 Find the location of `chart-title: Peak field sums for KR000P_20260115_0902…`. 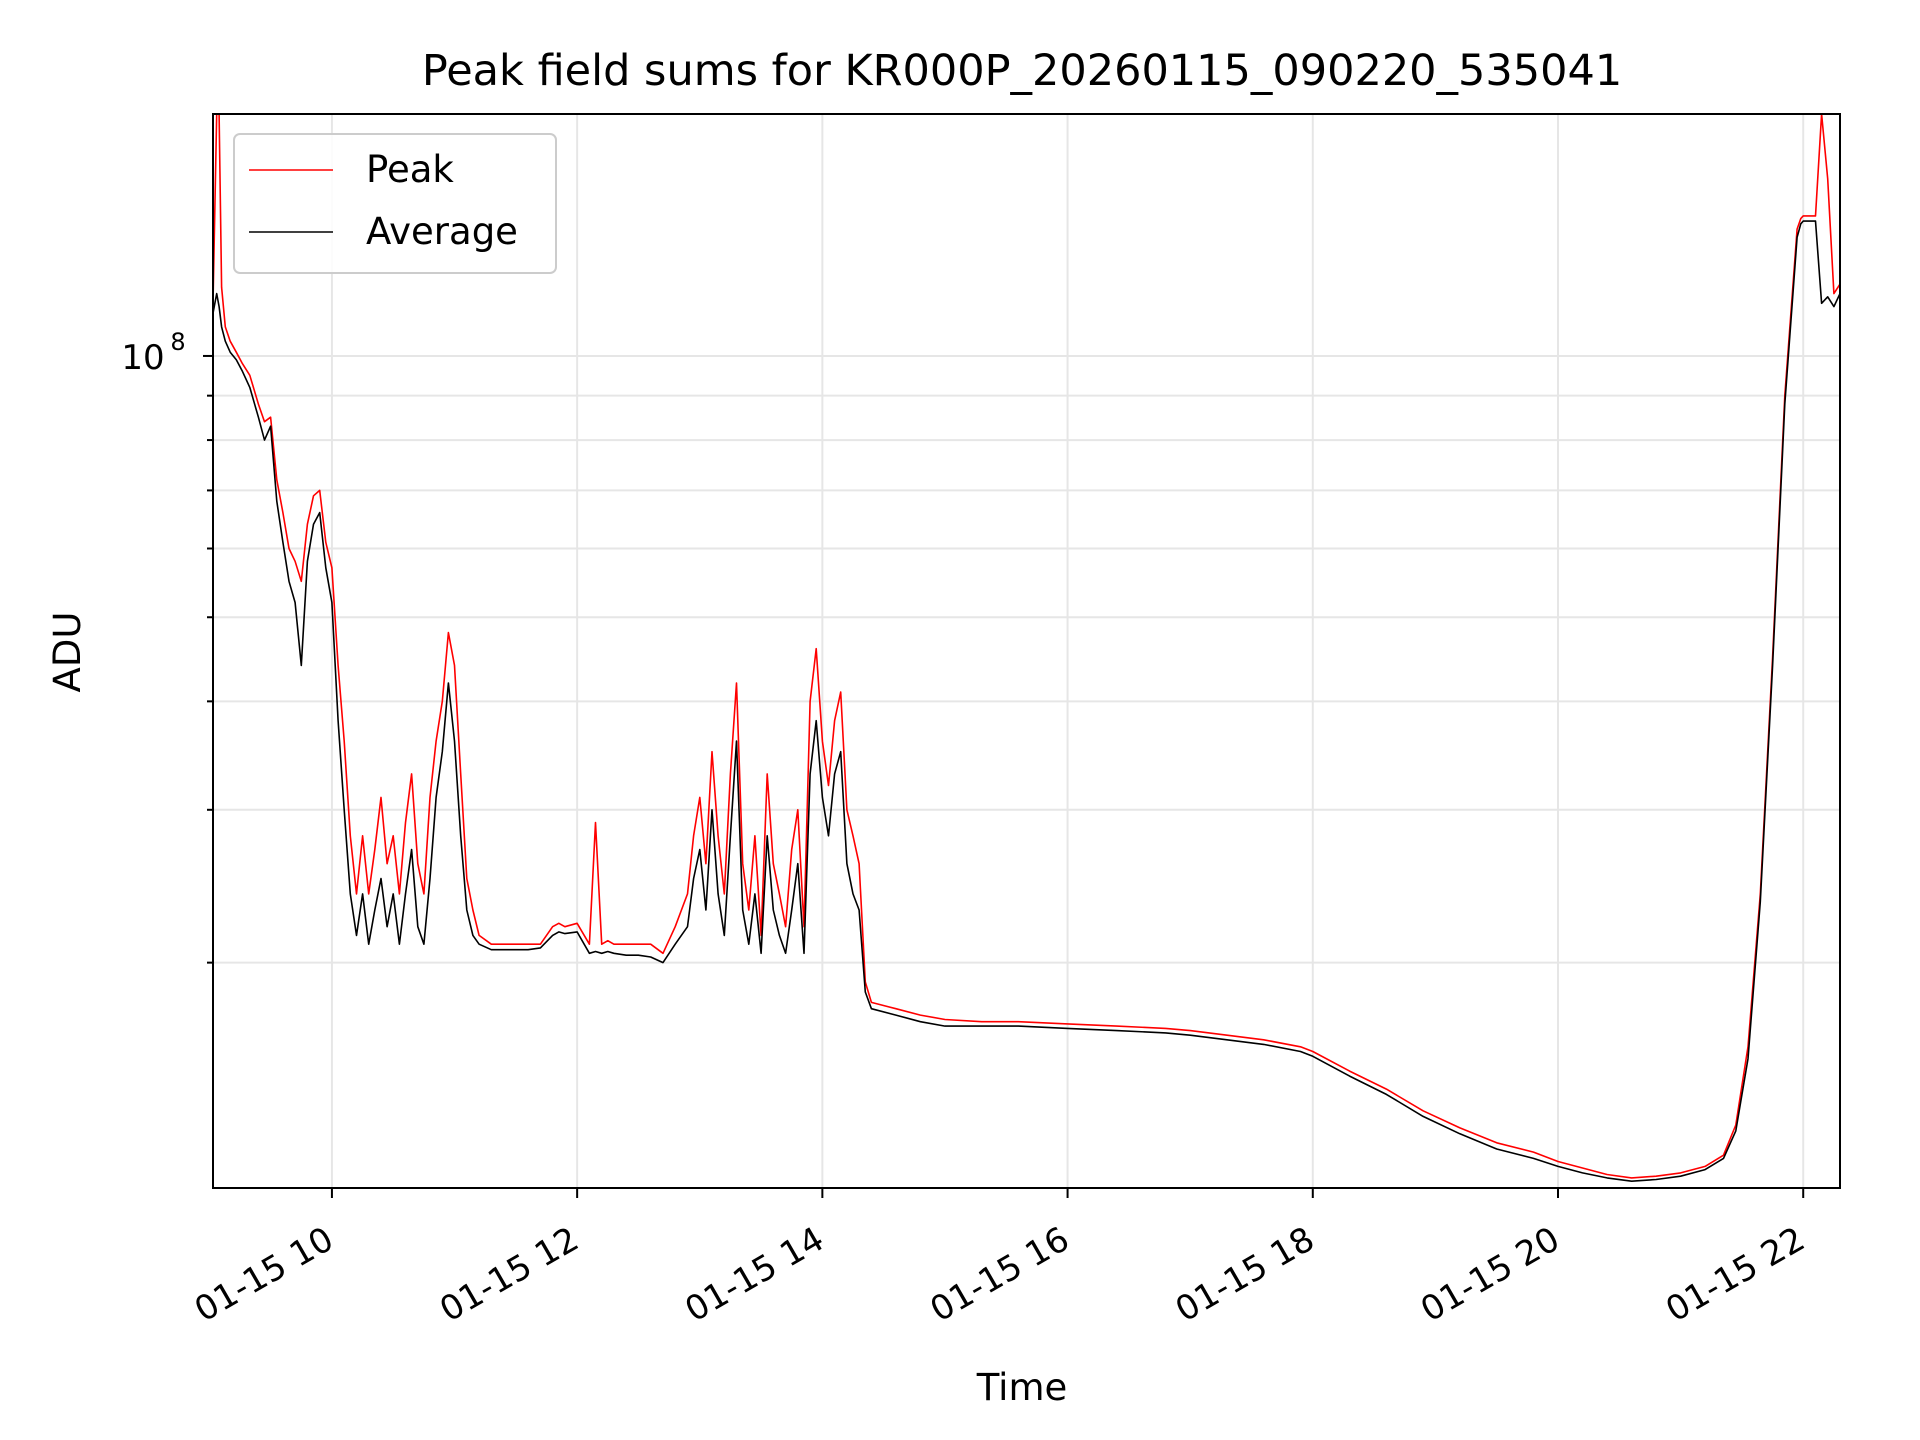

chart-title: Peak field sums for KR000P_20260115_0902… is located at coordinates (1022, 71).